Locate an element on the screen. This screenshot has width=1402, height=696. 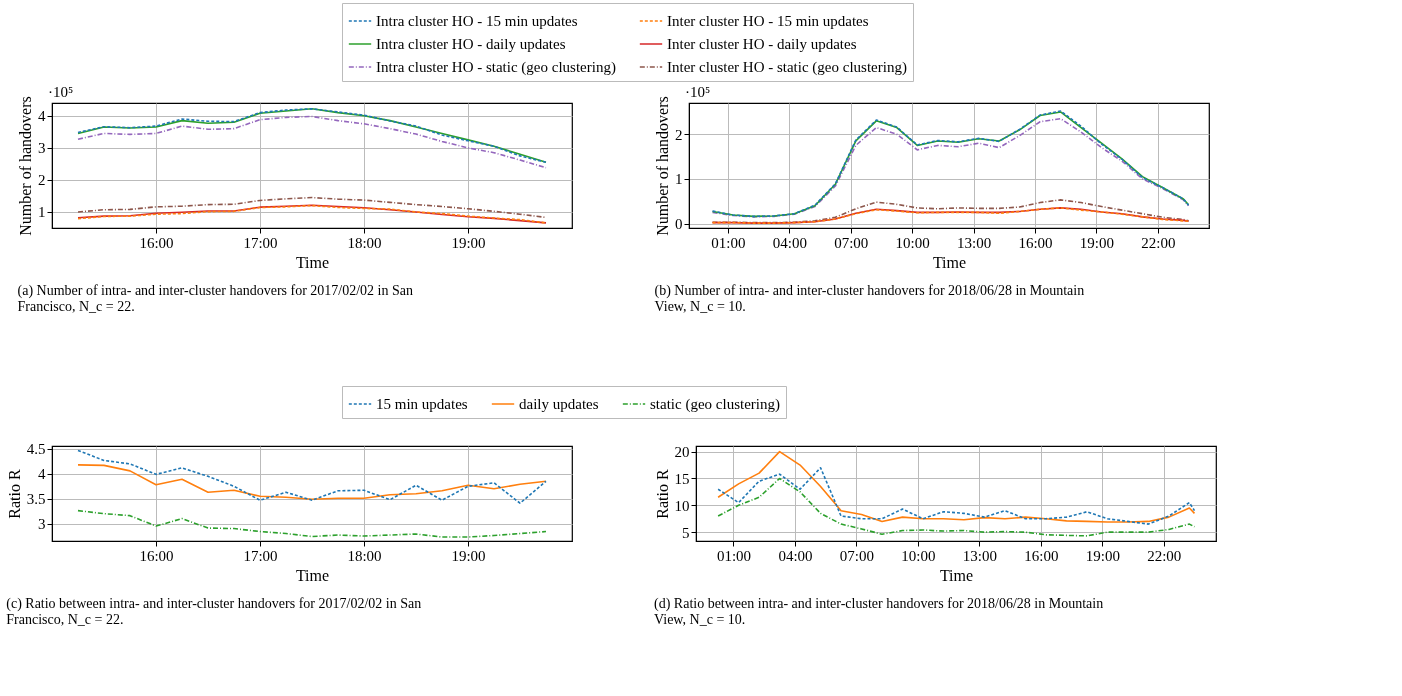
legend-label: daily updates is located at coordinates (559, 404).